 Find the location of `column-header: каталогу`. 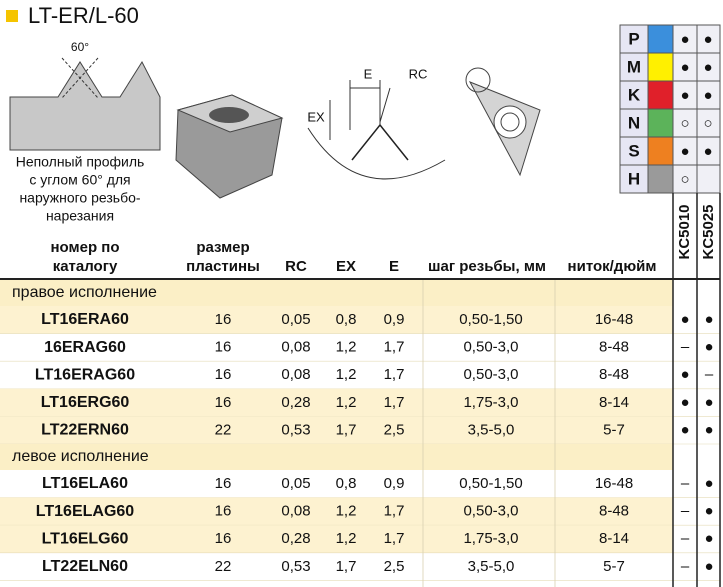

column-header: каталогу is located at coordinates (85, 266).